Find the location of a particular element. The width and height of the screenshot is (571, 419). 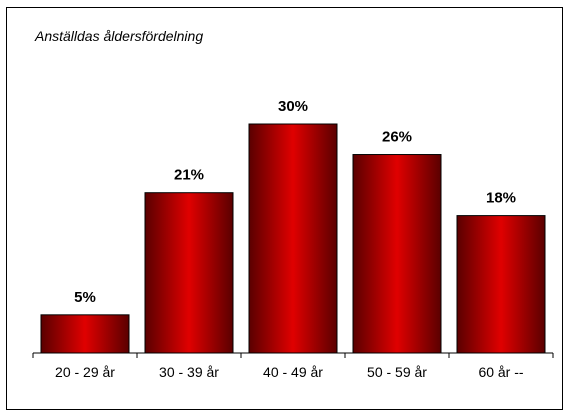

data-label-5: 18% is located at coordinates (501, 198).